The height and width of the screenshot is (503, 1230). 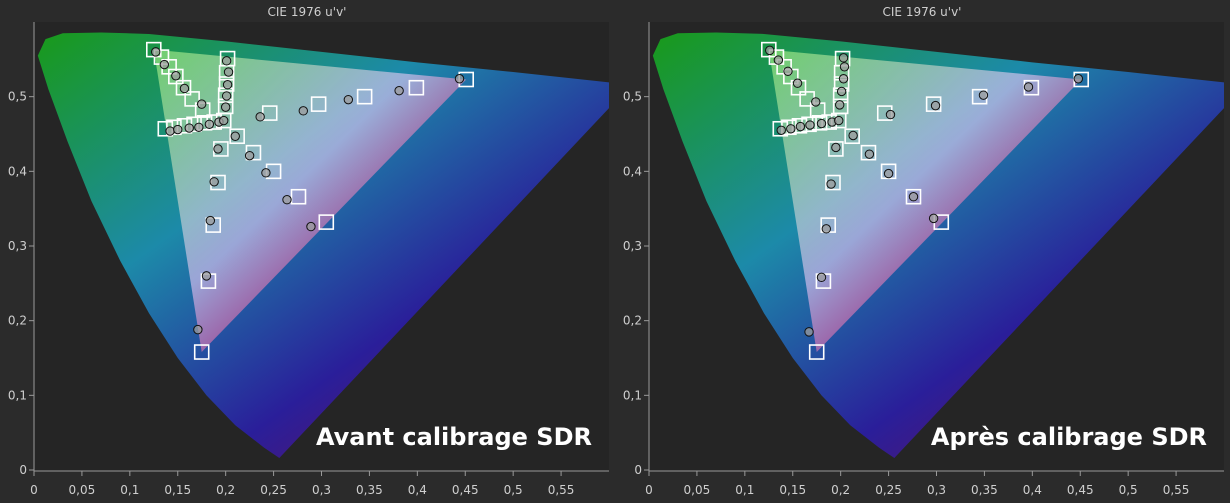 I want to click on x-tick-label: 0,45, so click(x=1080, y=490).